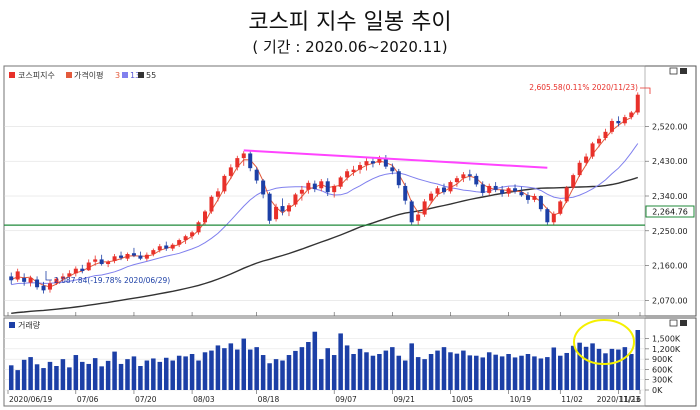 This screenshot has width=700, height=410. Describe the element at coordinates (324, 364) in the screenshot. I see `volume-gridlines` at that location.